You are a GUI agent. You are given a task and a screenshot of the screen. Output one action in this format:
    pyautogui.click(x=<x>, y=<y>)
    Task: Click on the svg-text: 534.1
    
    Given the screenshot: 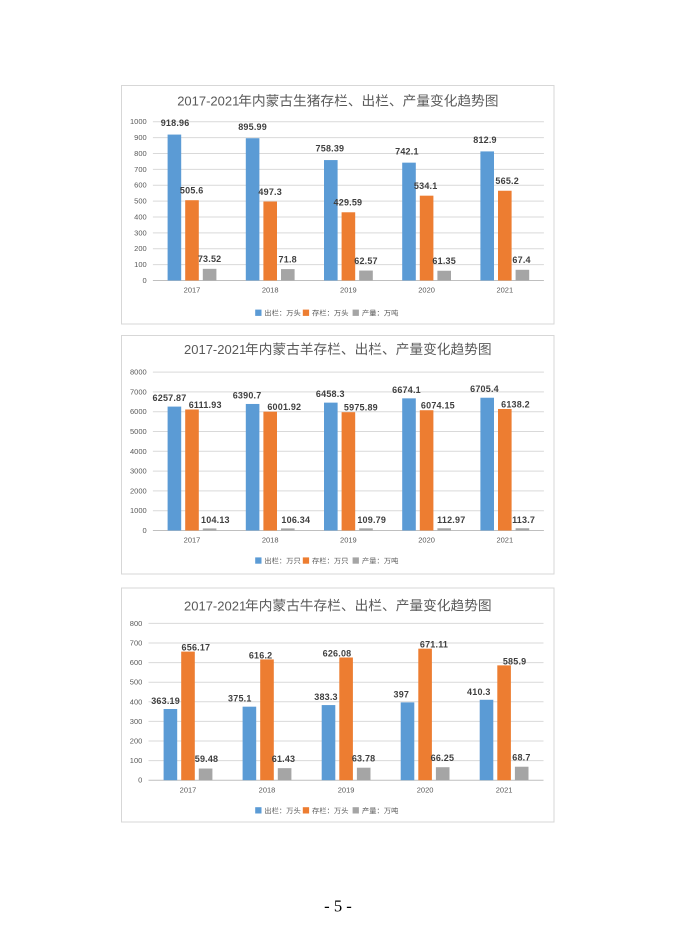 What is the action you would take?
    pyautogui.click(x=426, y=186)
    